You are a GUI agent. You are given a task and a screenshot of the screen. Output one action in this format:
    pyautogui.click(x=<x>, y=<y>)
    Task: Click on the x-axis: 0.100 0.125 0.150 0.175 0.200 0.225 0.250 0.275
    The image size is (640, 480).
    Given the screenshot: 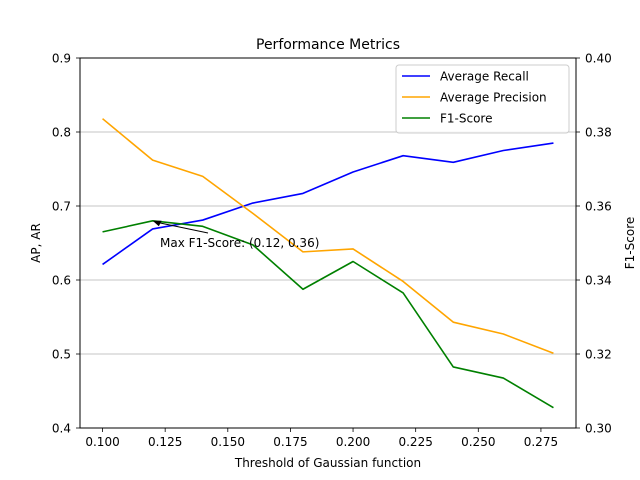 What is the action you would take?
    pyautogui.click(x=321, y=438)
    